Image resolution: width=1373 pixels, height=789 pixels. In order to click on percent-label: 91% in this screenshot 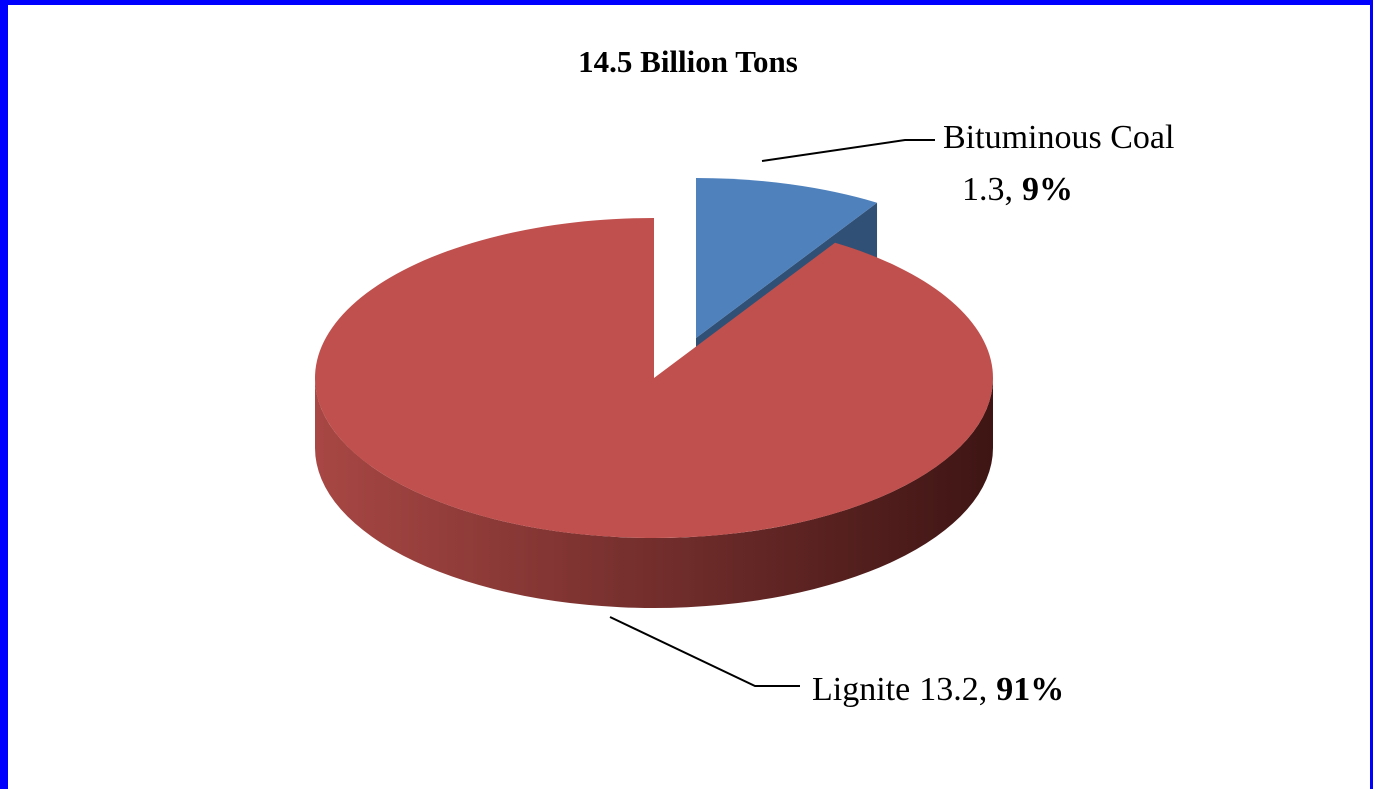, I will do `click(1030, 689)`.